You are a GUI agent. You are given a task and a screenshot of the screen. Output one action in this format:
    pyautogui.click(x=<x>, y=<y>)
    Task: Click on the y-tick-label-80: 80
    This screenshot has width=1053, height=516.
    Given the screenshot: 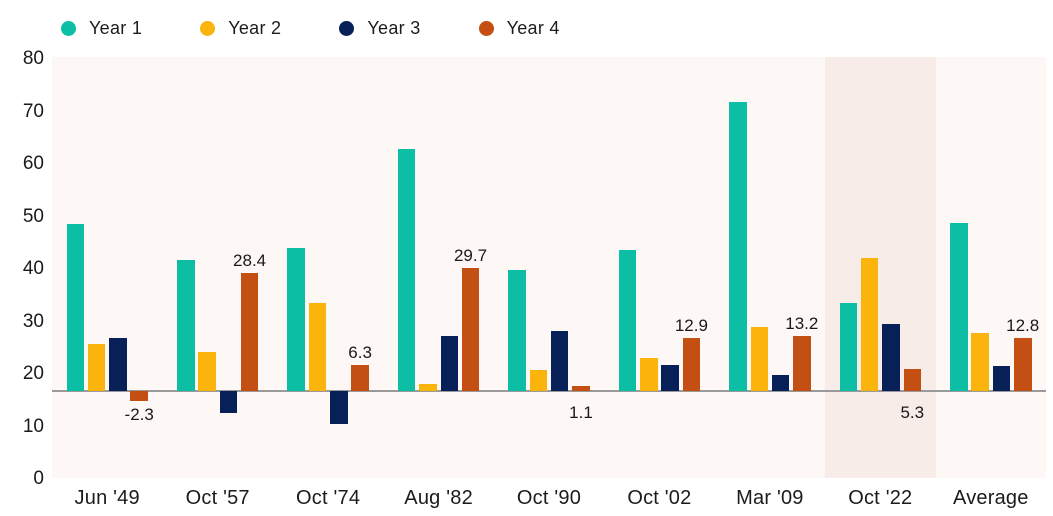 What is the action you would take?
    pyautogui.click(x=33, y=58)
    